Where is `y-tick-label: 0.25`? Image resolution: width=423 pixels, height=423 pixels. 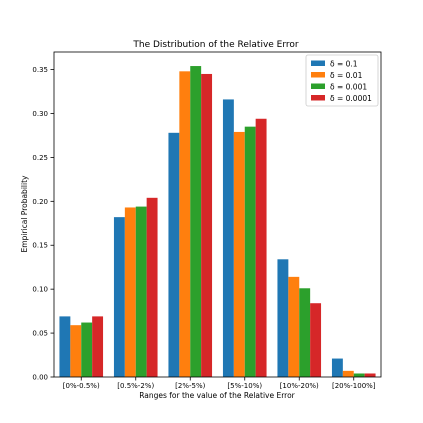 y-tick-label: 0.25 is located at coordinates (40, 158).